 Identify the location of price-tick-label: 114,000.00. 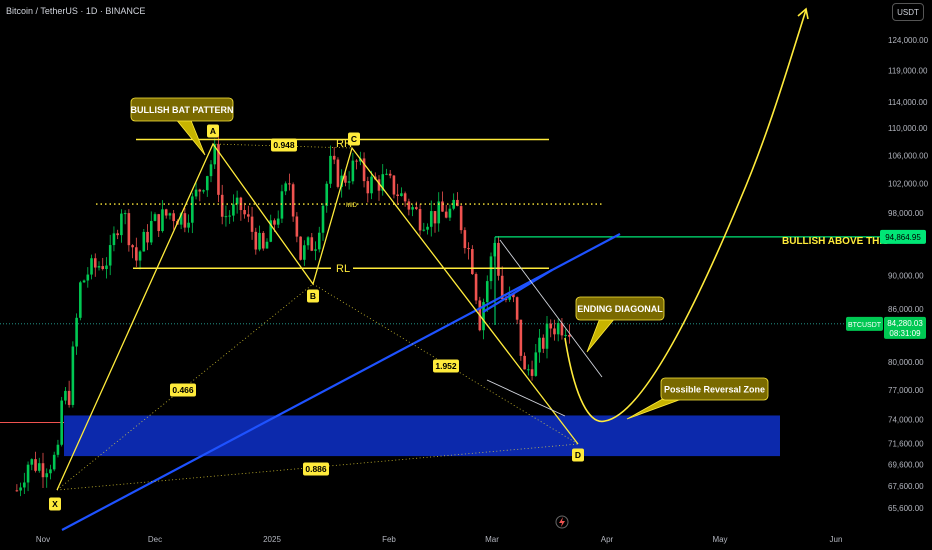
(908, 102).